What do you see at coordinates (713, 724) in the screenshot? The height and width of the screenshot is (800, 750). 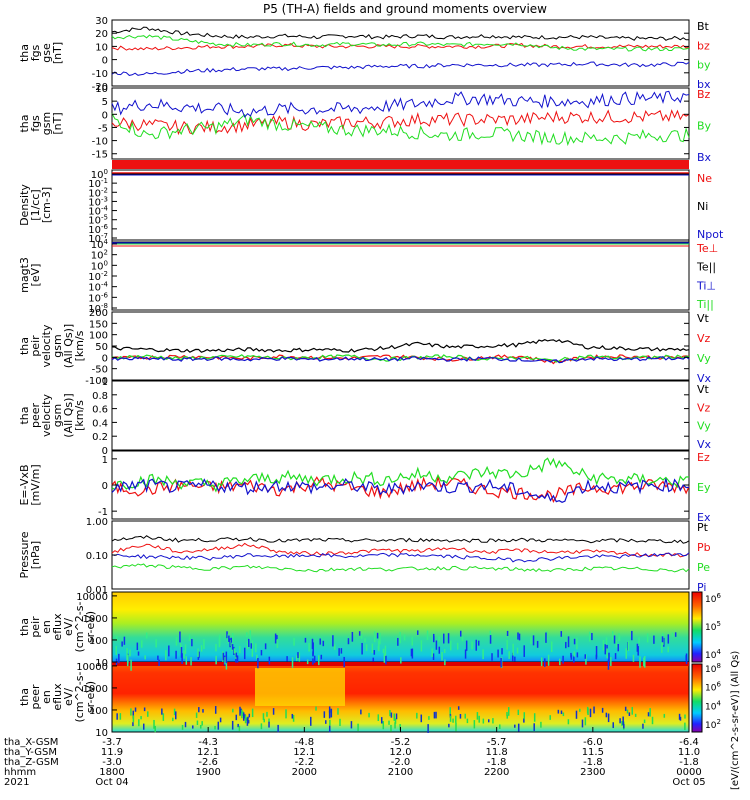 I see `colorbar-tick-peer_eflux-0: 10²` at bounding box center [713, 724].